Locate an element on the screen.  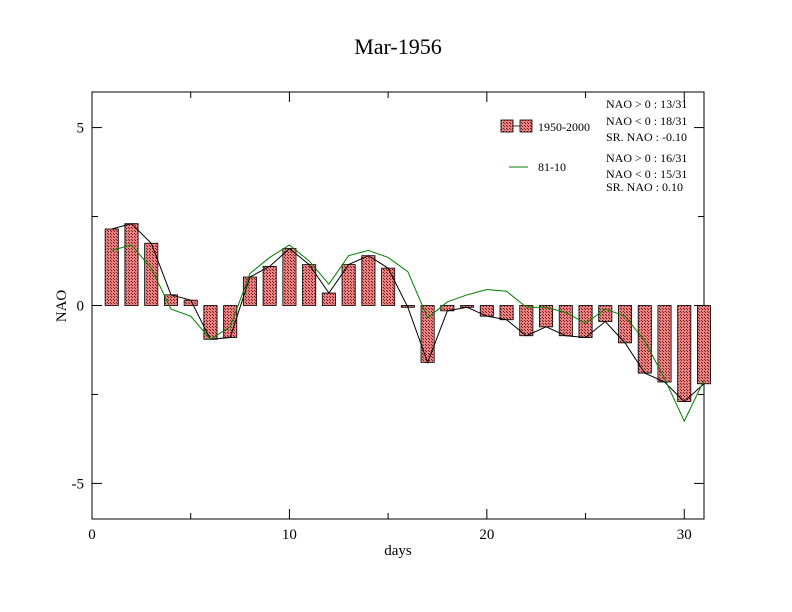
legend-line-stat: NAO > 0 : 16/31 is located at coordinates (646, 158).